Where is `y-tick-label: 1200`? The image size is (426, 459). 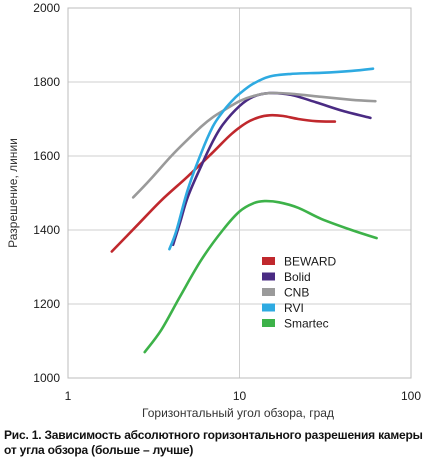
y-tick-label: 1200 is located at coordinates (46, 304).